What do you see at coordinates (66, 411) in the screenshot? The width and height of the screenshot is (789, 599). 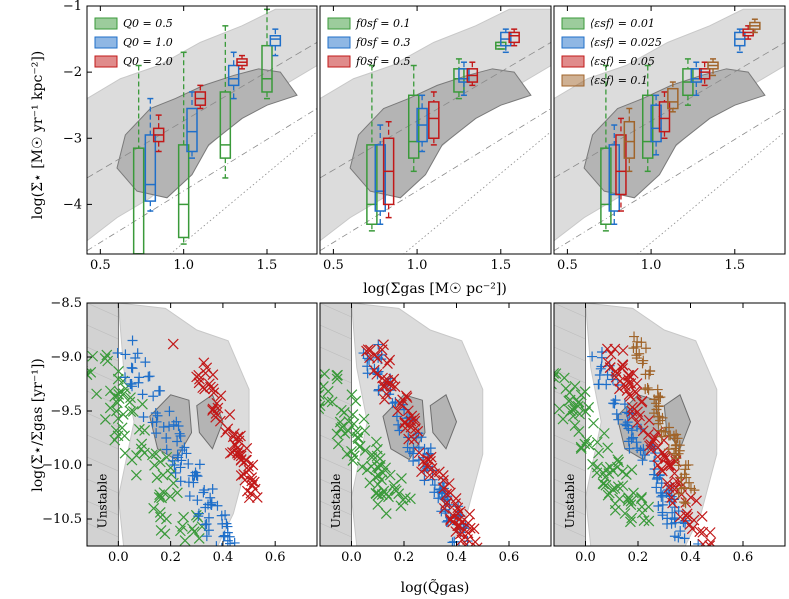 I see `y-tick-label: −9.5` at bounding box center [66, 411].